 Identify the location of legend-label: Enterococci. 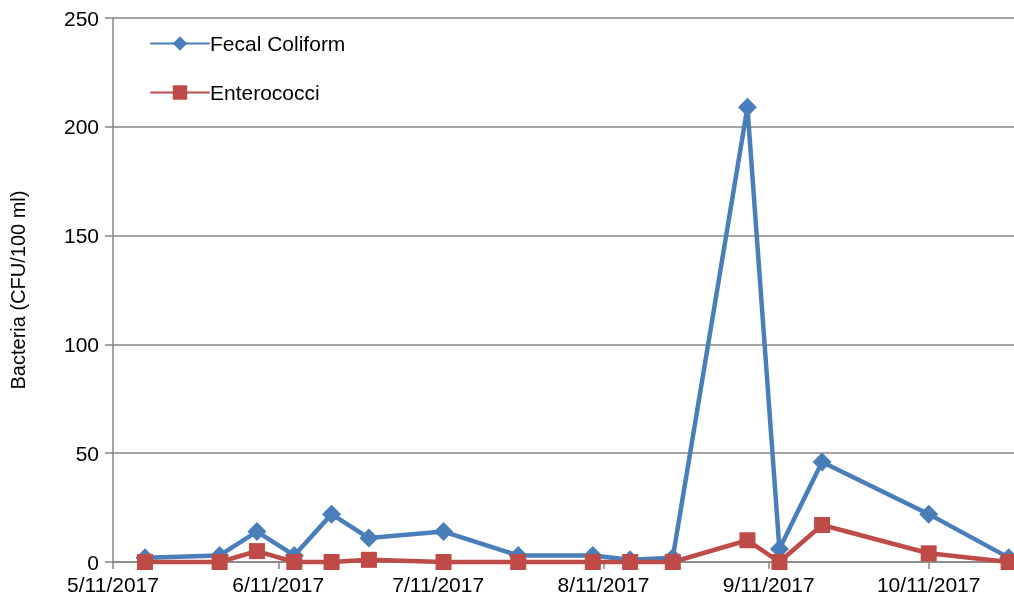
(265, 92).